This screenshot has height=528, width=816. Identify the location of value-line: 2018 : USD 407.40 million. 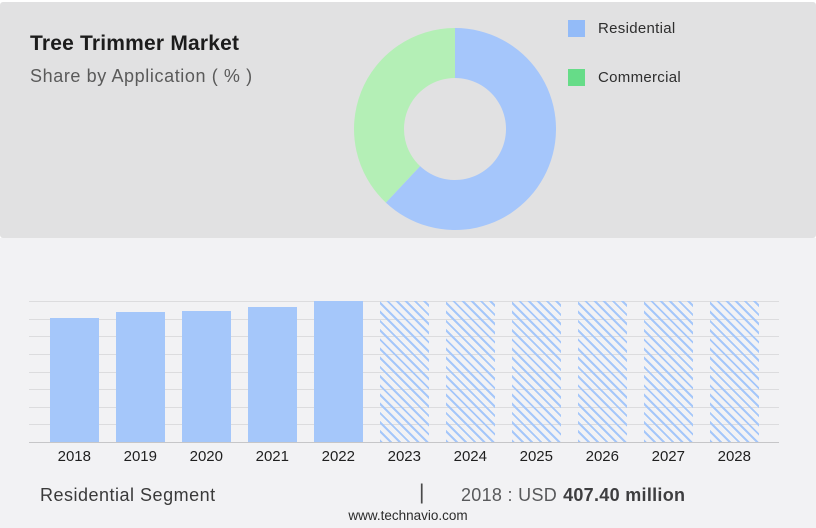
(573, 495).